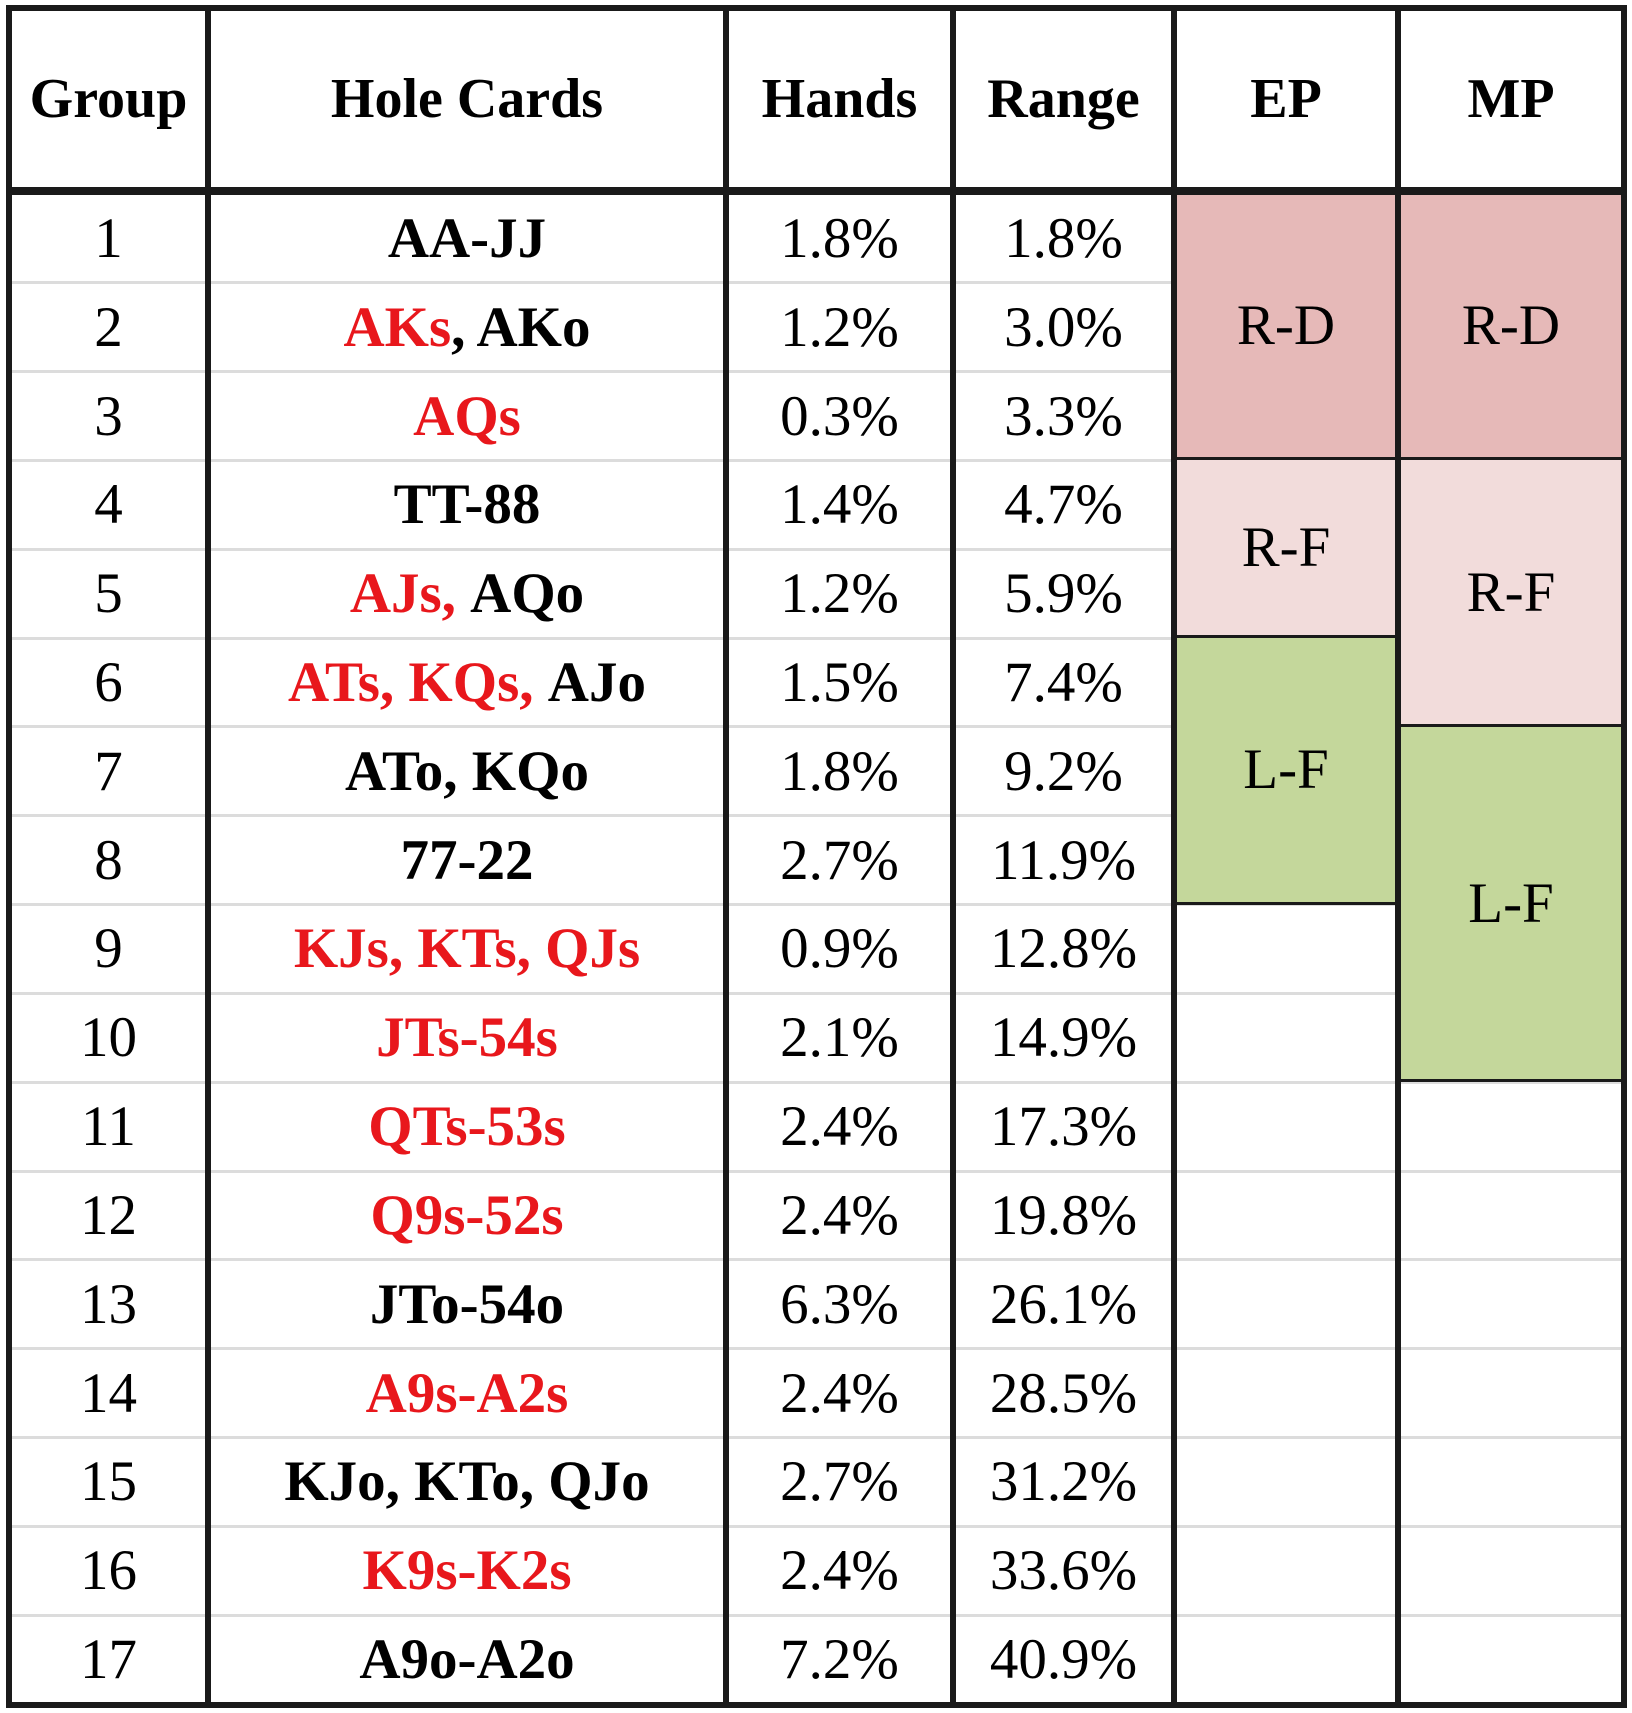 The width and height of the screenshot is (1632, 1713). Describe the element at coordinates (1063, 1393) in the screenshot. I see `range-cell: 28.5%` at that location.